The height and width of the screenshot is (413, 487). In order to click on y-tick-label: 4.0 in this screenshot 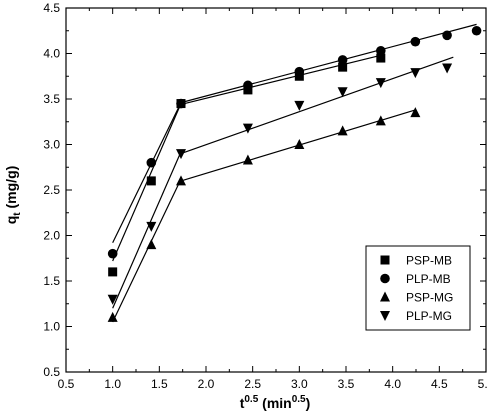, I will do `click(51, 54)`.